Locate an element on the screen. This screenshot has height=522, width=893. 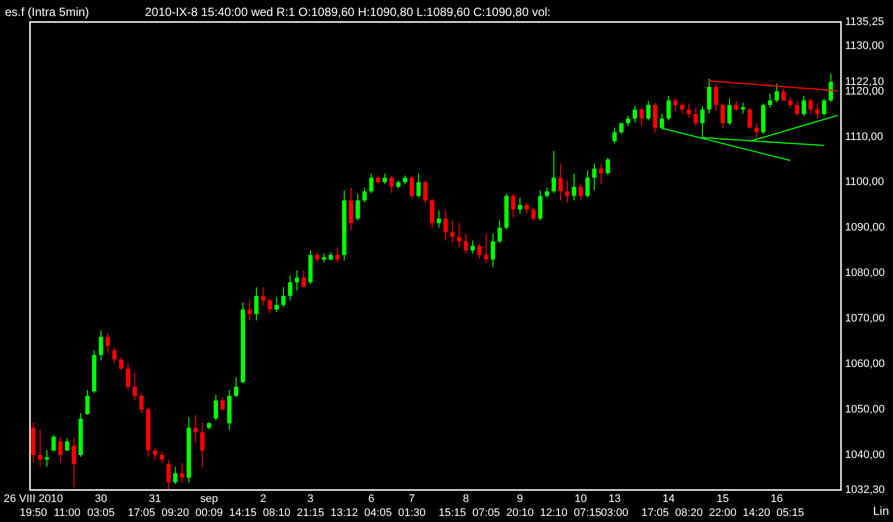
x-tick-label: 07:05 is located at coordinates (486, 513).